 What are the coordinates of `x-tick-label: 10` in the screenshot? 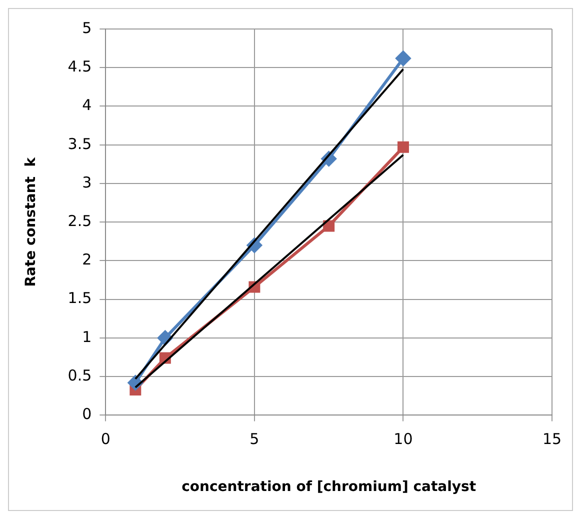 It's located at (403, 439).